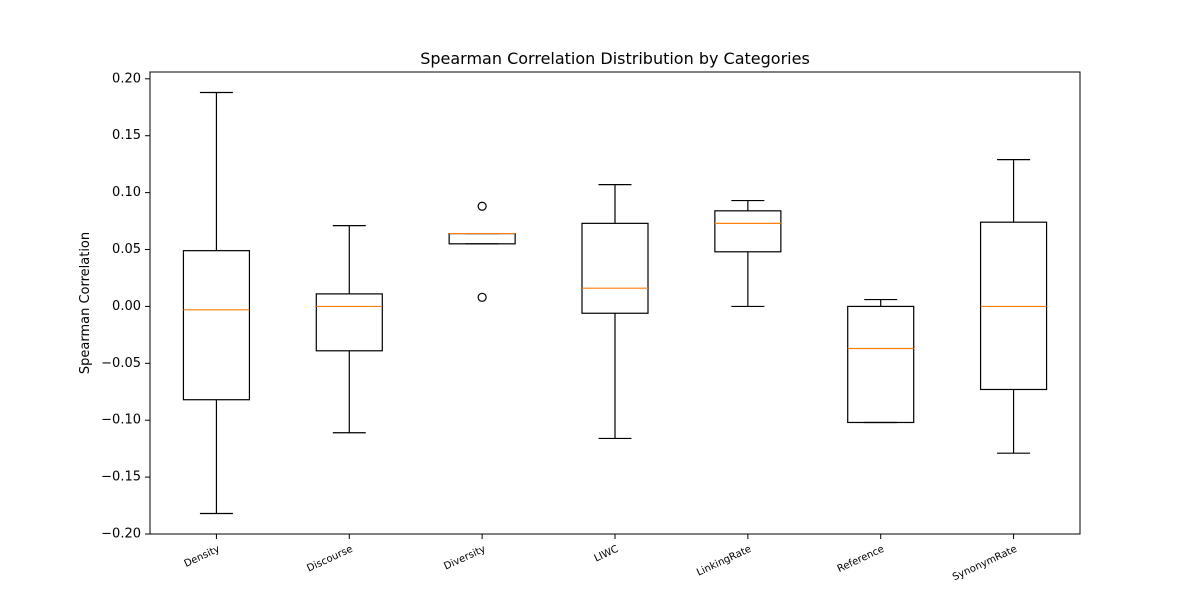 This screenshot has width=1200, height=600. I want to click on y-tick-label: −0.10, so click(121, 420).